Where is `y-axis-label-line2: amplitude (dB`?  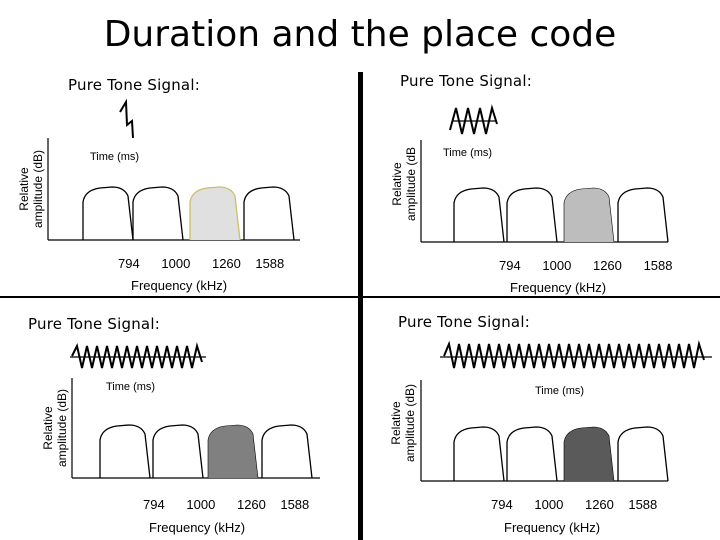
y-axis-label-line2: amplitude (dB is located at coordinates (411, 184).